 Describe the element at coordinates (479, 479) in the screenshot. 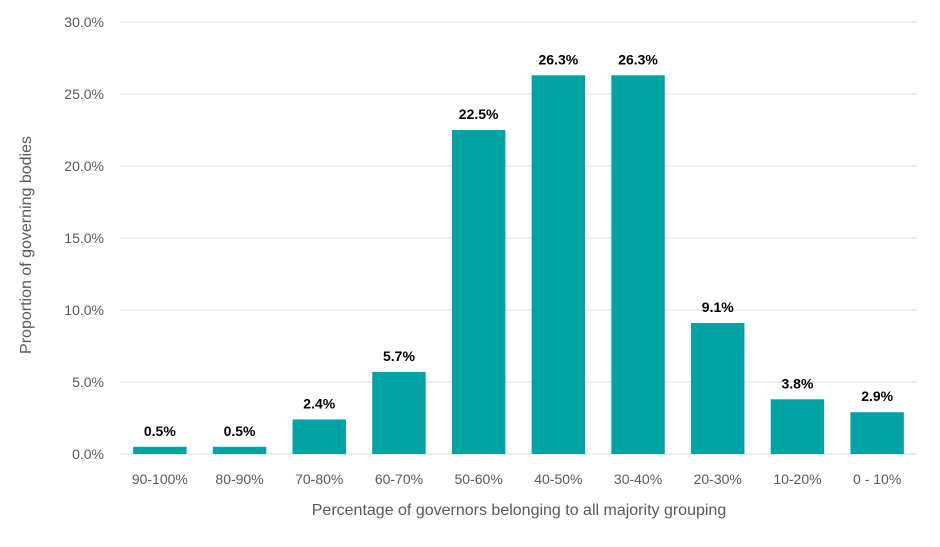

I see `x-tick-label: 50-60%` at that location.